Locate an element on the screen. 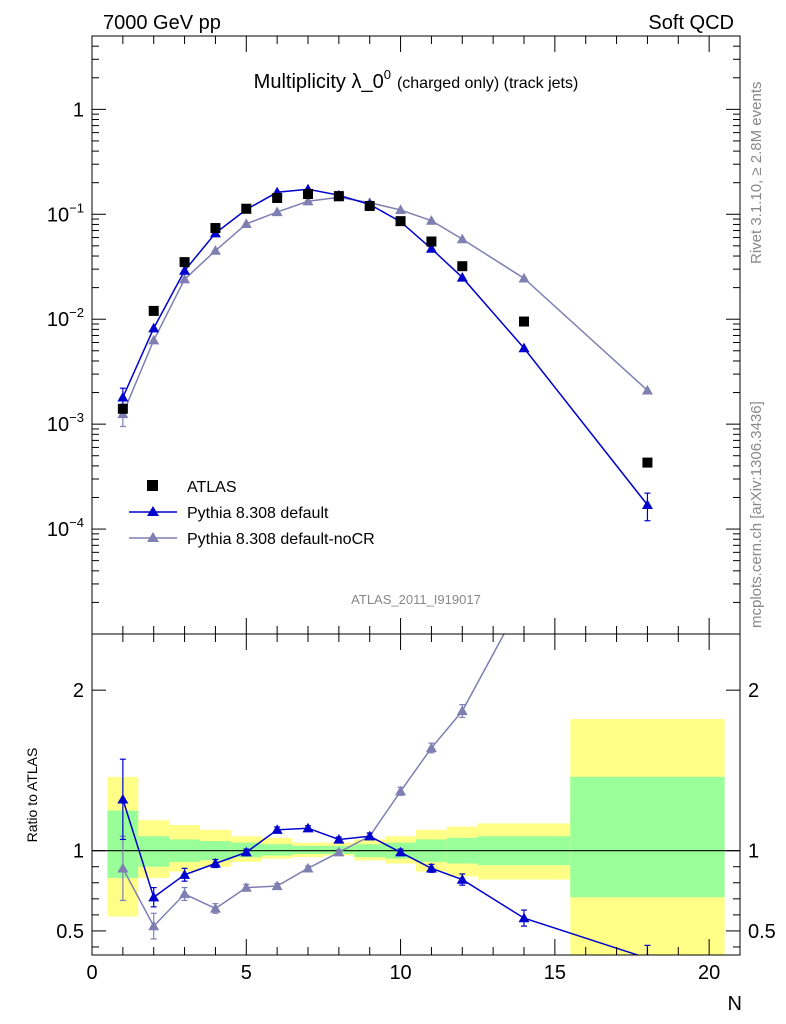  title-suffix: (charged only) (track jets) is located at coordinates (487, 83).